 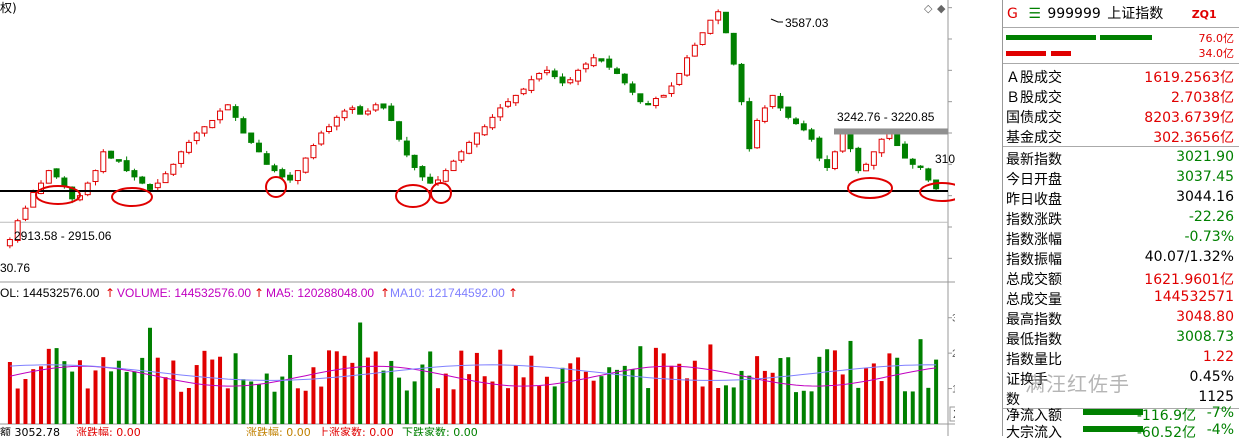 What do you see at coordinates (1218, 357) in the screenshot?
I see `info-value: 1.22` at bounding box center [1218, 357].